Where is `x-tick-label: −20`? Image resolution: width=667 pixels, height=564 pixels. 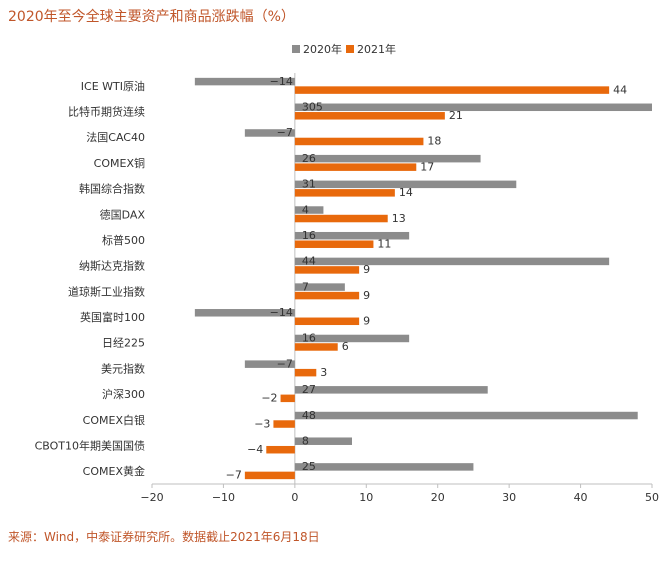
x-tick-label: −20 is located at coordinates (151, 497).